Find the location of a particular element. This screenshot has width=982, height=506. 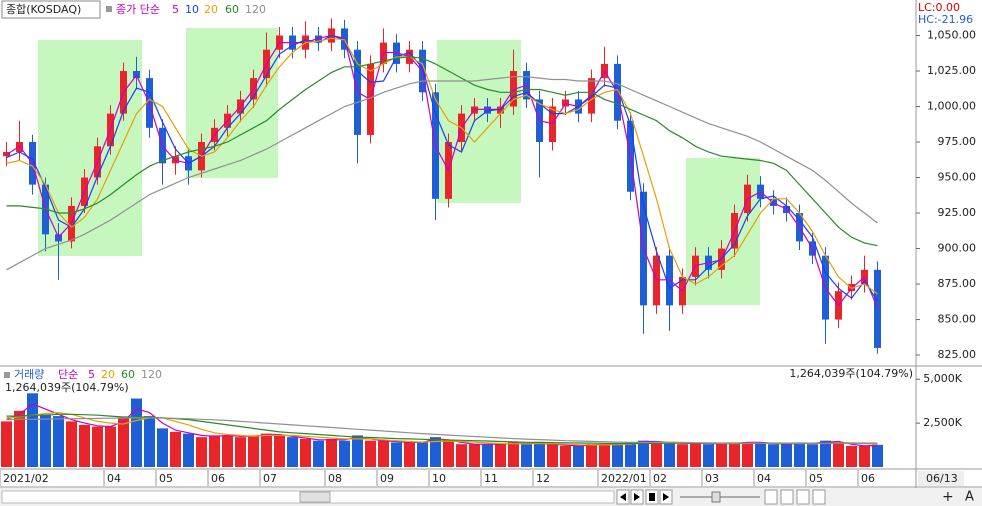

annotation: LC:0.00 is located at coordinates (939, 7).